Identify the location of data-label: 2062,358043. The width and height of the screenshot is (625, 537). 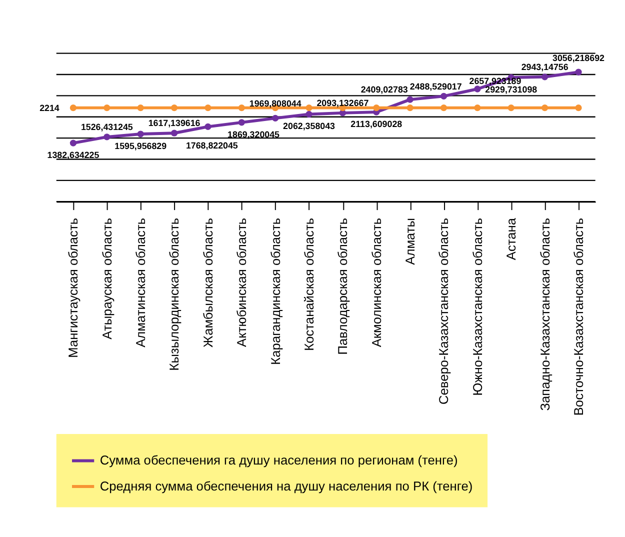
(309, 126).